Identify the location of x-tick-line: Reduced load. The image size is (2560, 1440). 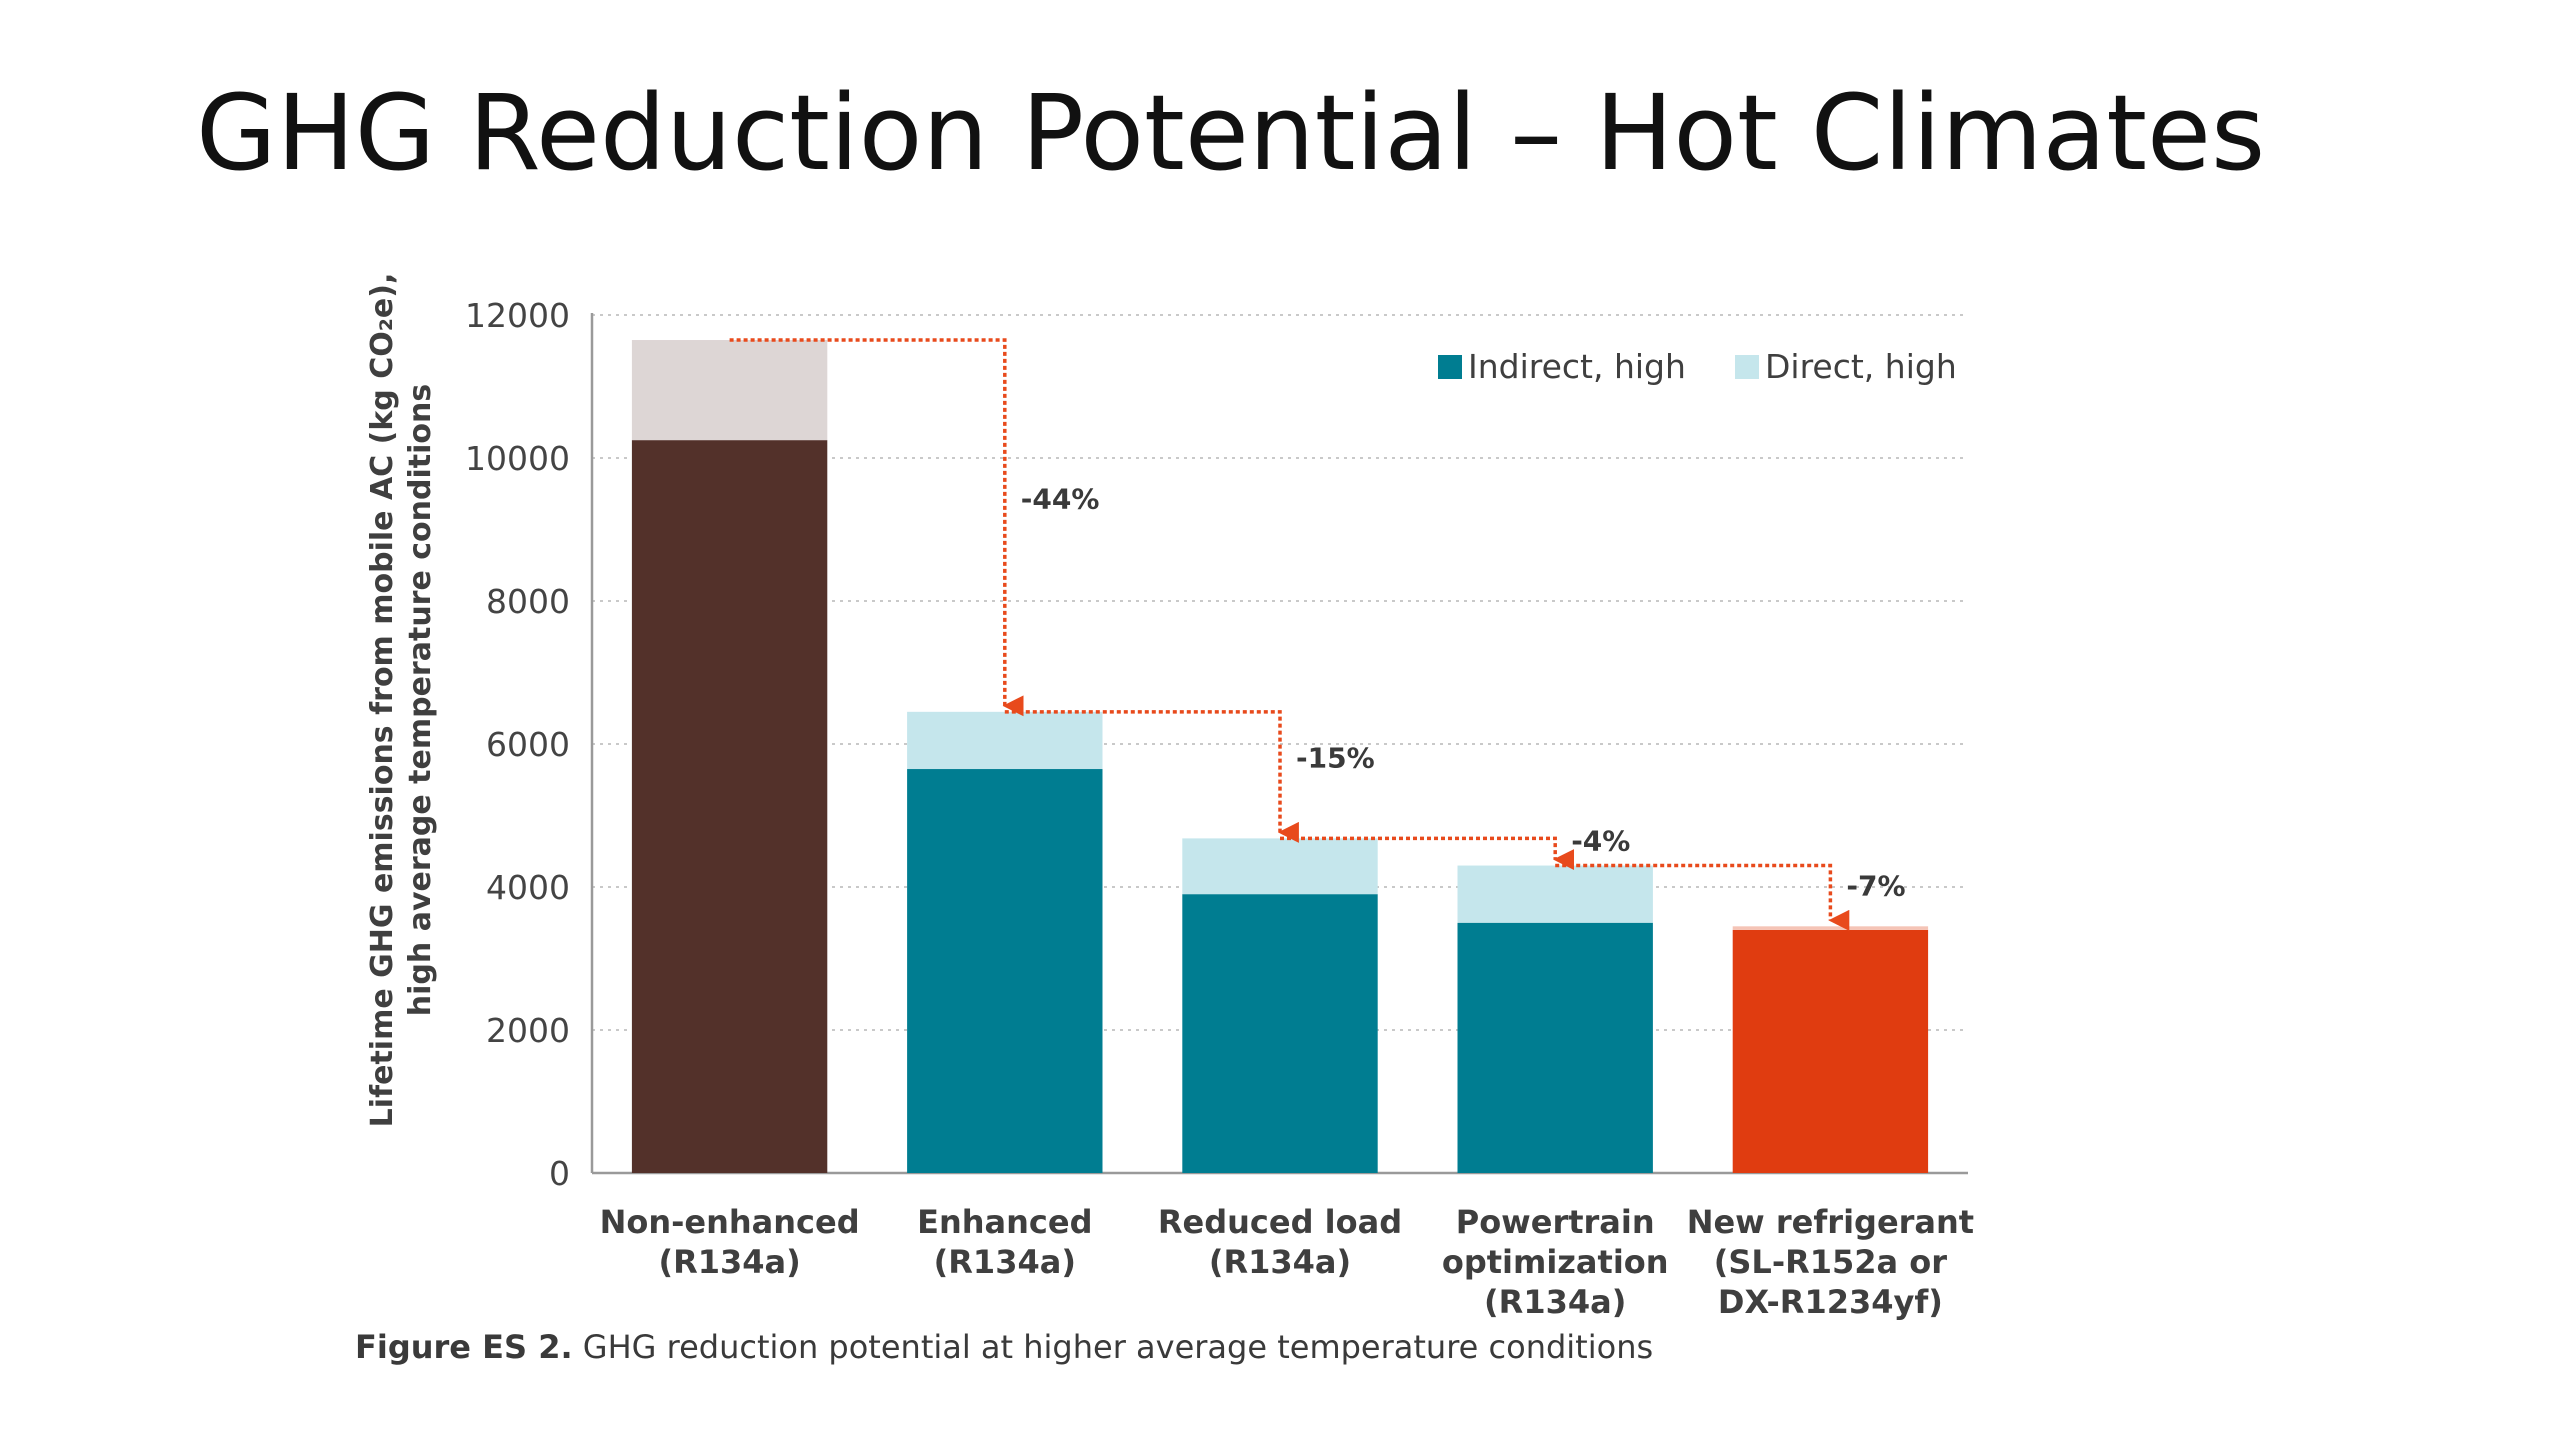
(1280, 1222).